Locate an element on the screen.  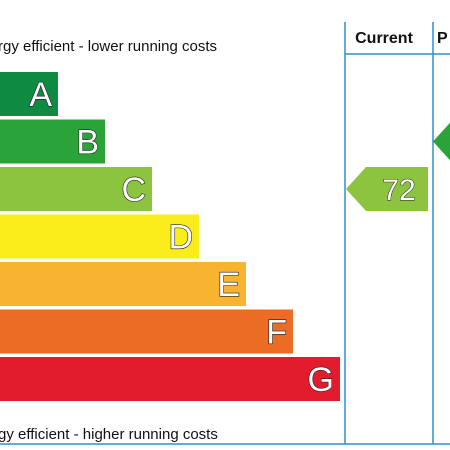
potential-rating-shape is located at coordinates (441, 141).